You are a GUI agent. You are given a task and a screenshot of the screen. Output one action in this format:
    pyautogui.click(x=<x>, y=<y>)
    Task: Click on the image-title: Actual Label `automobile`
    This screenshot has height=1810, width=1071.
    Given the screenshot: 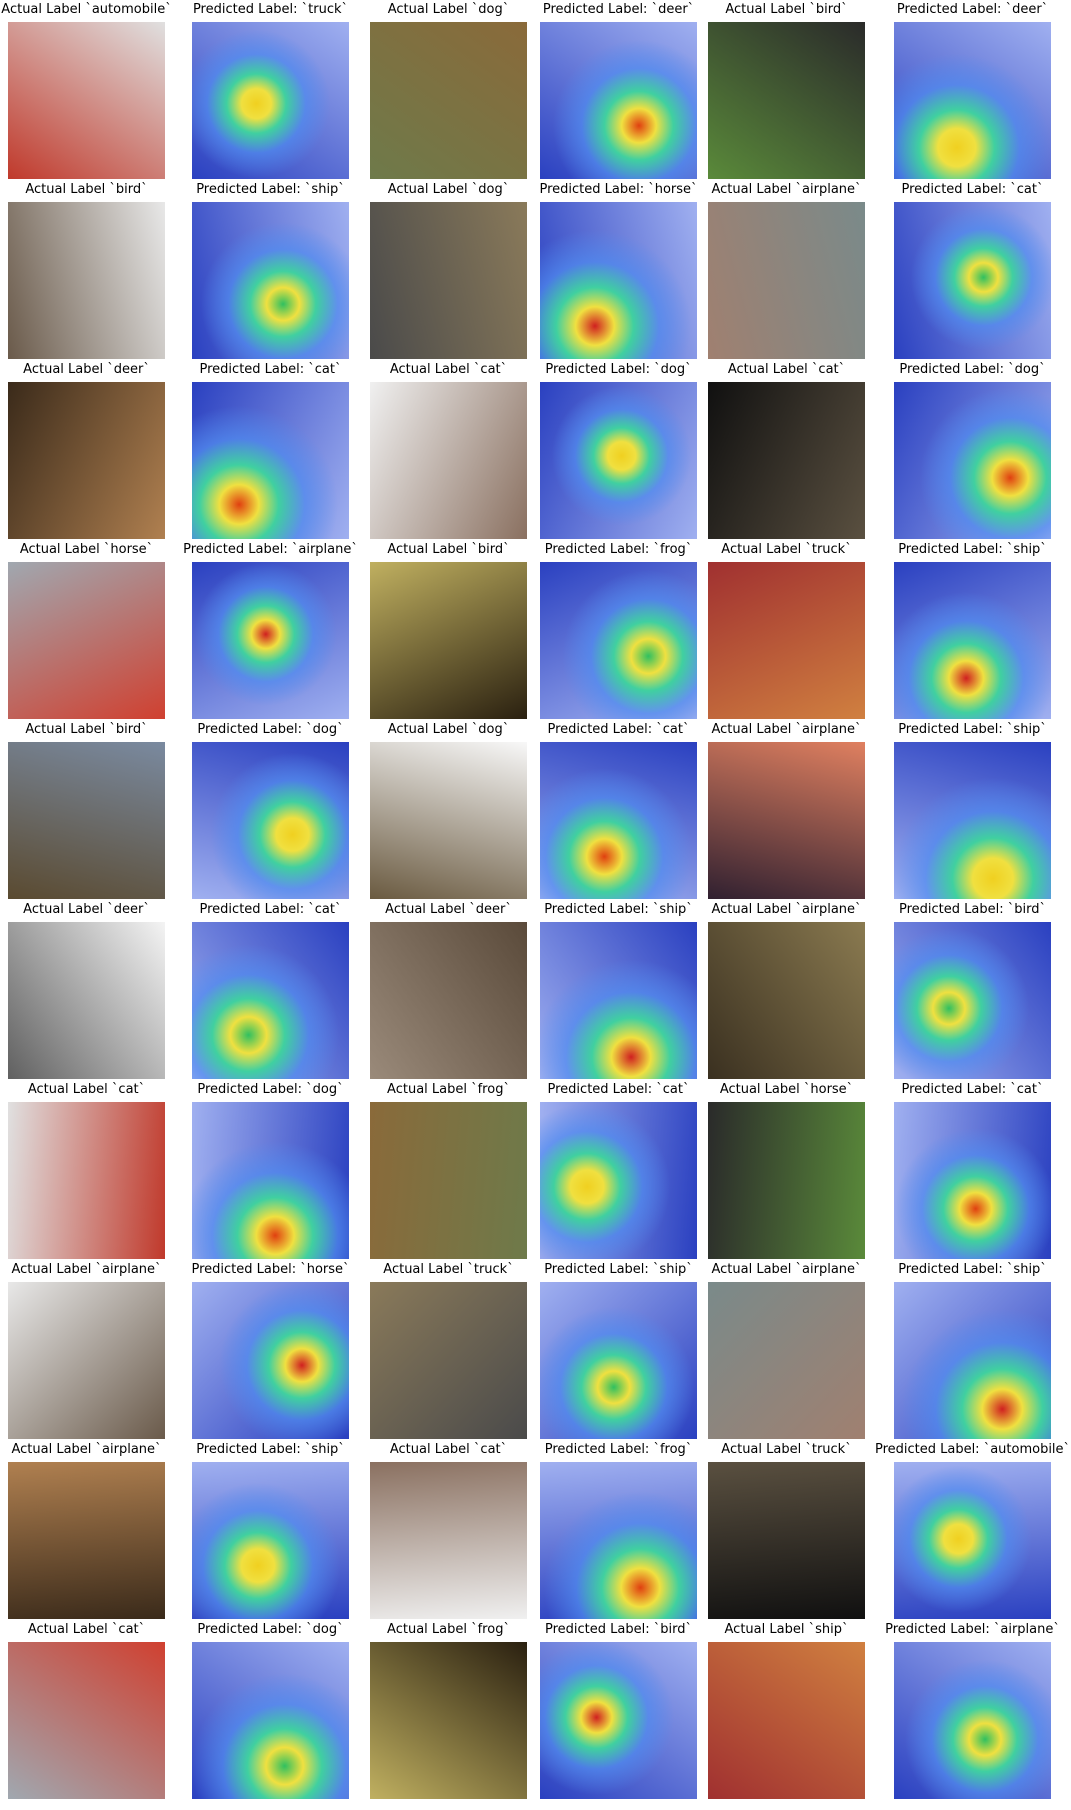 What is the action you would take?
    pyautogui.click(x=86, y=9)
    